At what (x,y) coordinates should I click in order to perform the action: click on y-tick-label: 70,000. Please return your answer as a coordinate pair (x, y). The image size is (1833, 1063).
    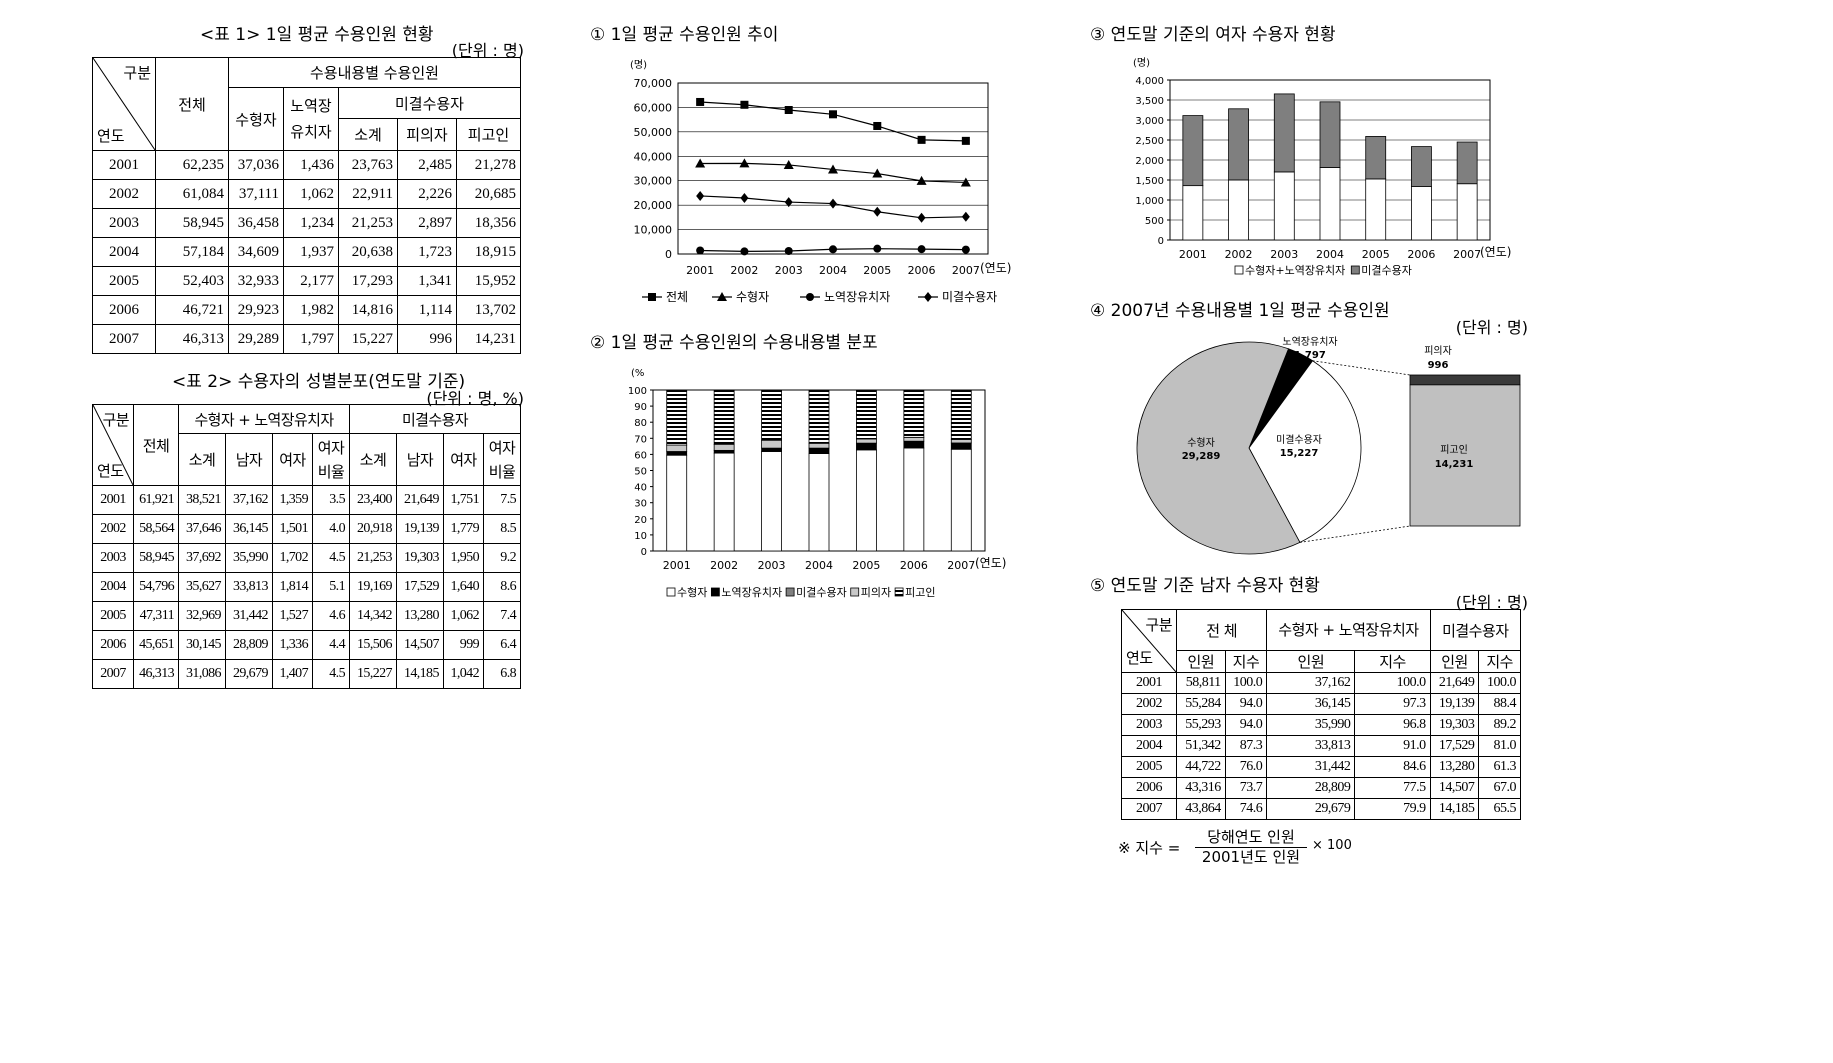
    Looking at the image, I should click on (653, 83).